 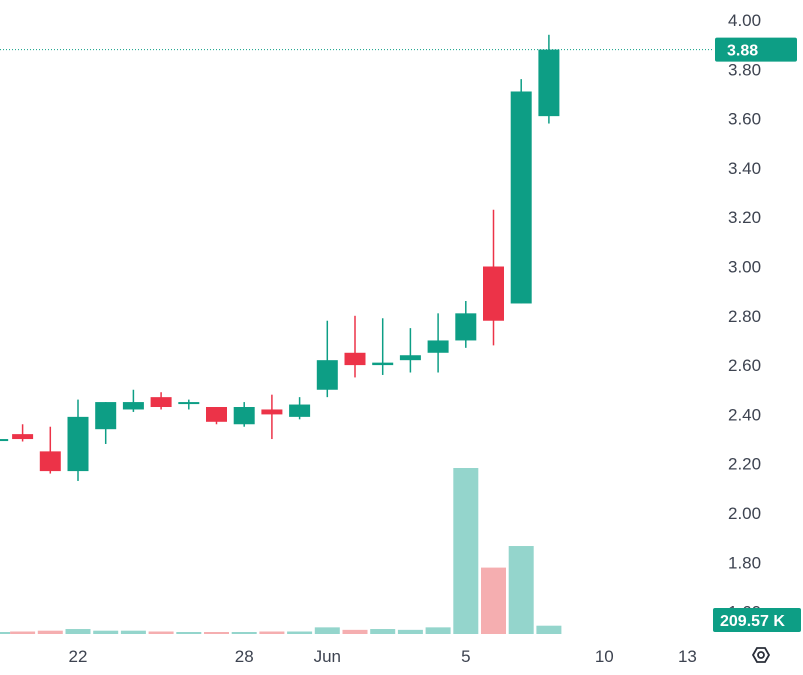 What do you see at coordinates (78, 656) in the screenshot?
I see `time-tick-label: 22` at bounding box center [78, 656].